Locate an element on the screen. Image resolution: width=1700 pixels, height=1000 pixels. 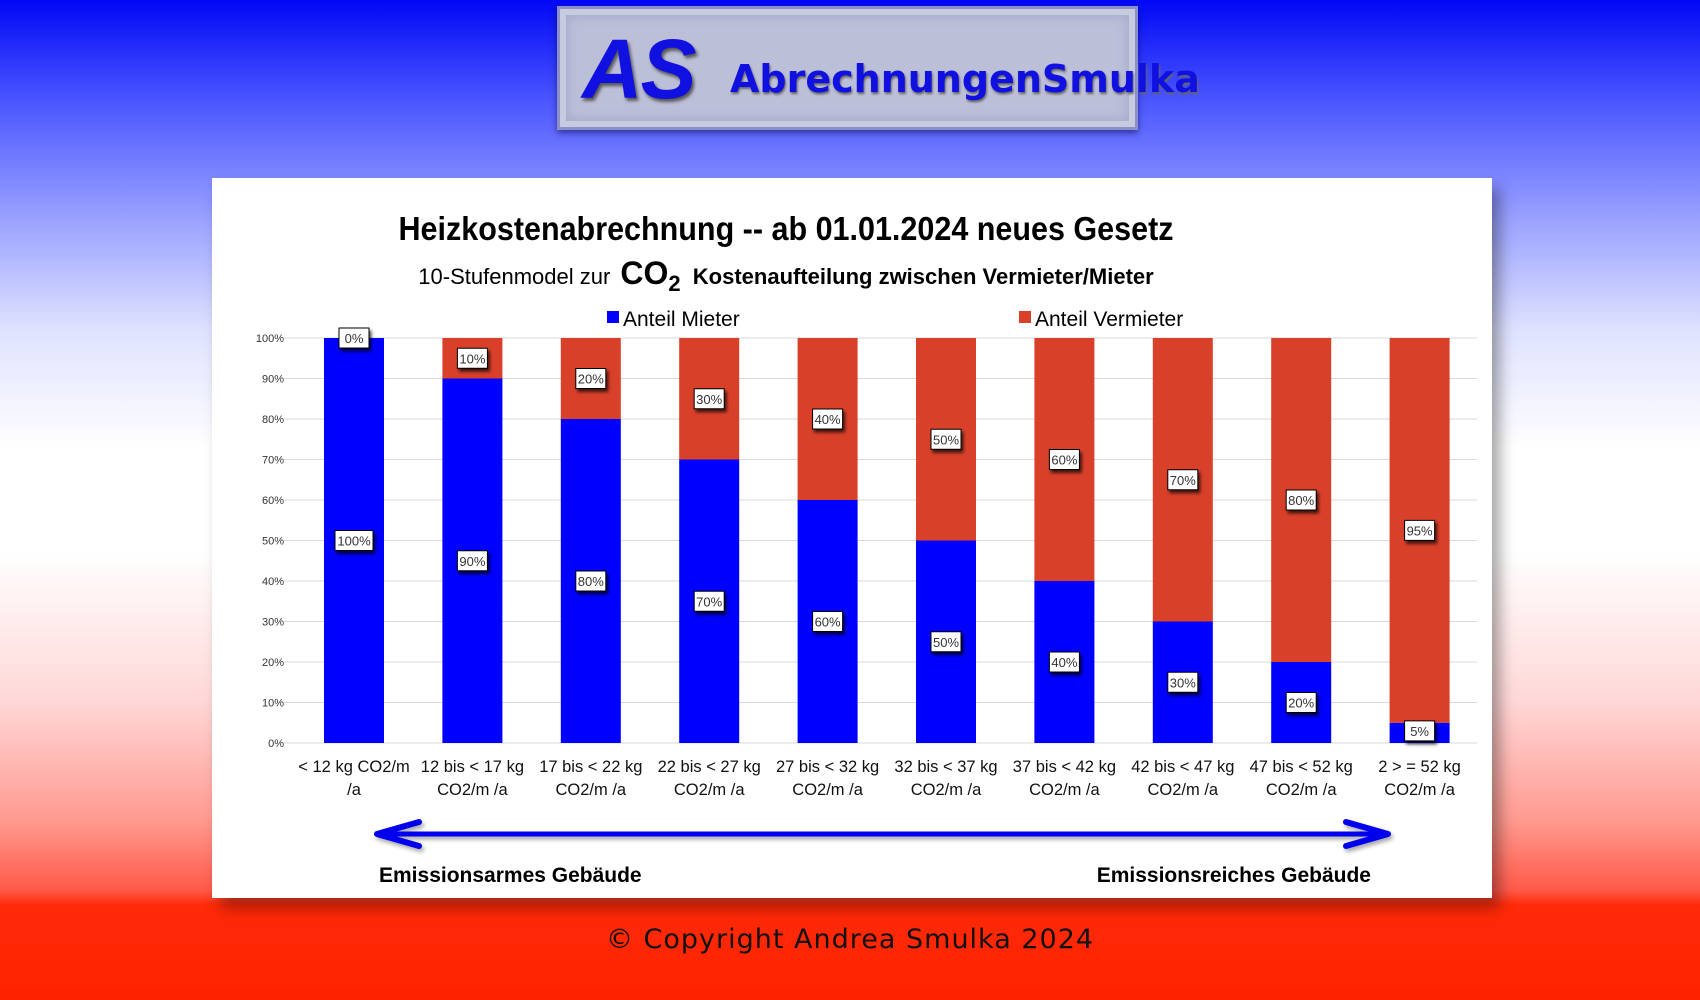
legend: Anteil Mieter Anteil Vermieter is located at coordinates (895, 319).